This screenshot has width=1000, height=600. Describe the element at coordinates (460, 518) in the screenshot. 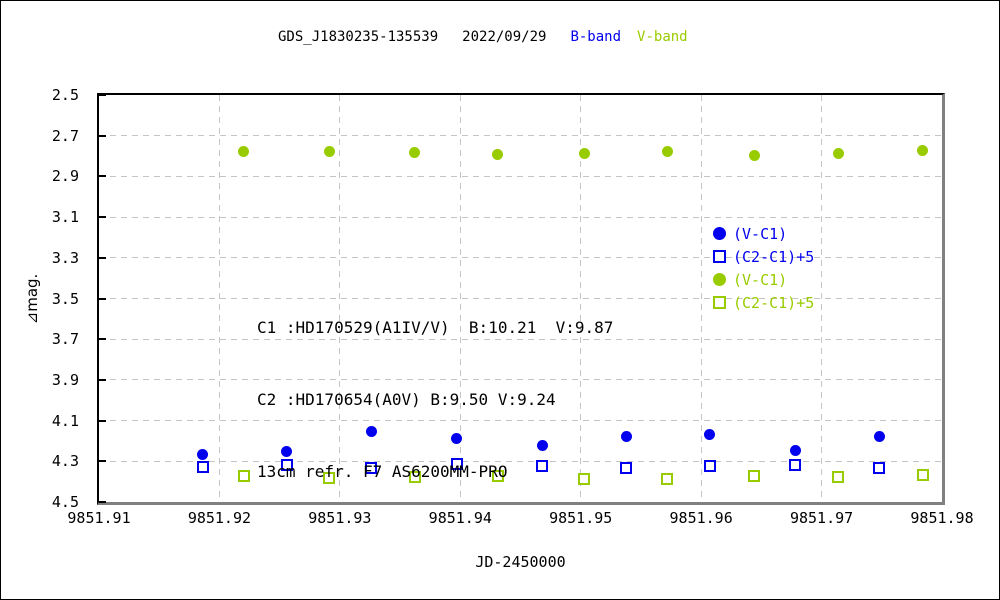

I see `x-tick-label: 9851.94` at that location.